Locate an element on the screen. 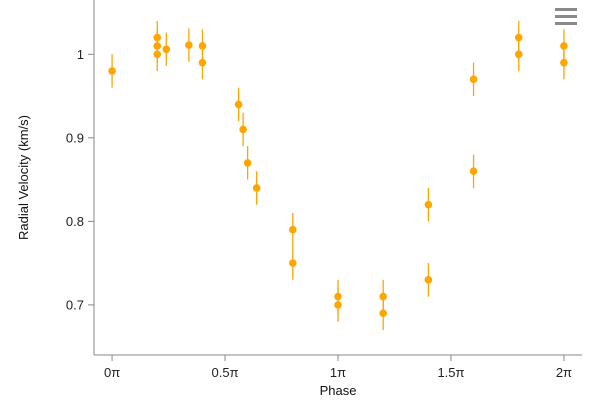  y-tick-label: 0.7 is located at coordinates (75, 304).